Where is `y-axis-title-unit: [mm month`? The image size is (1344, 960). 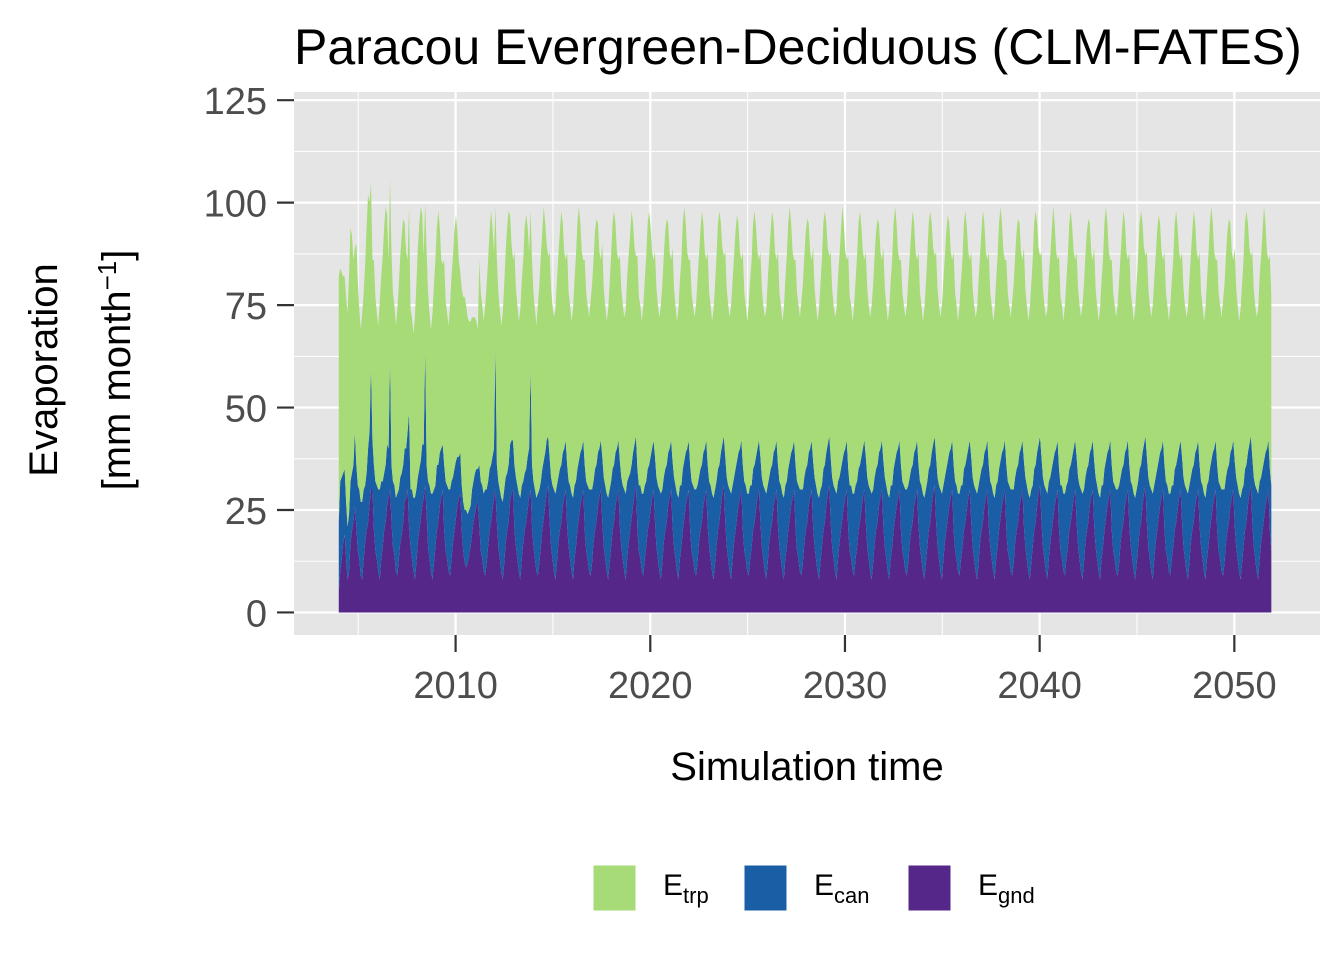 y-axis-title-unit: [mm month is located at coordinates (117, 390).